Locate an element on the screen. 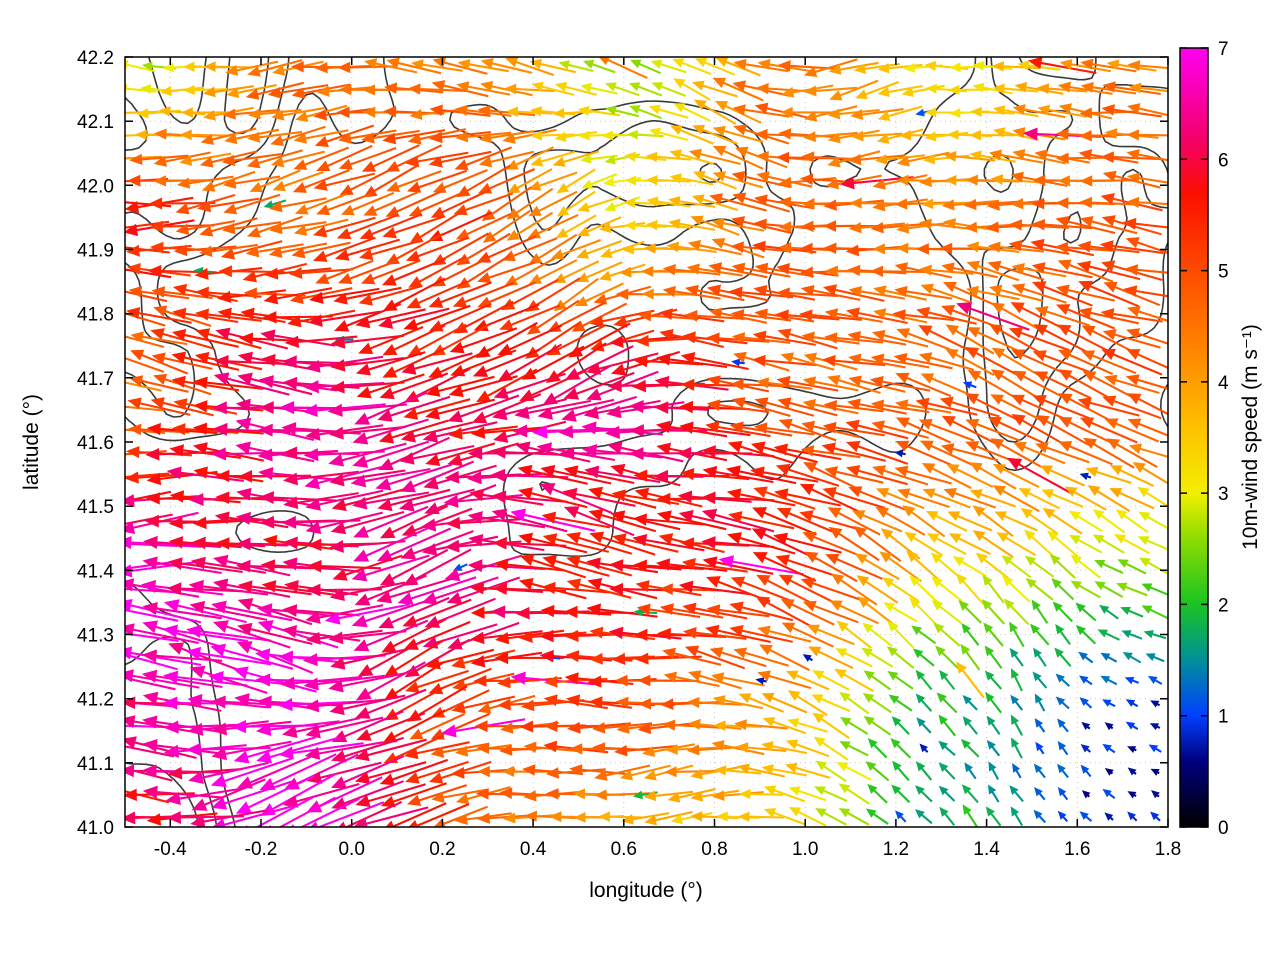 This screenshot has height=965, width=1280. x-tick-label: 1.0 is located at coordinates (805, 849).